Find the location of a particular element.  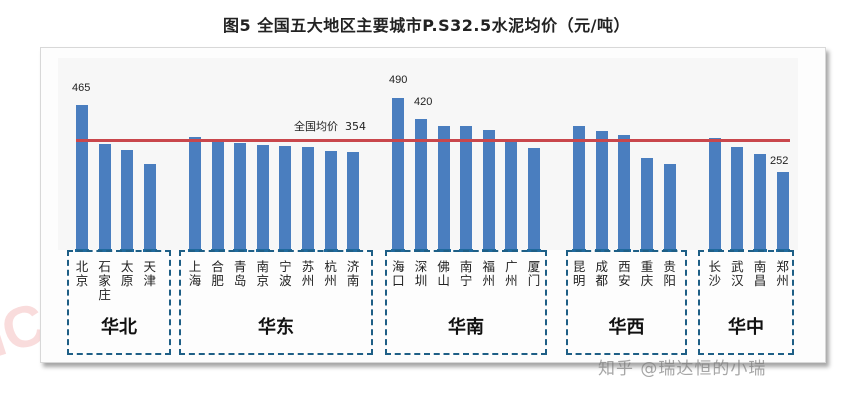

city-label: 重庆 is located at coordinates (647, 273).